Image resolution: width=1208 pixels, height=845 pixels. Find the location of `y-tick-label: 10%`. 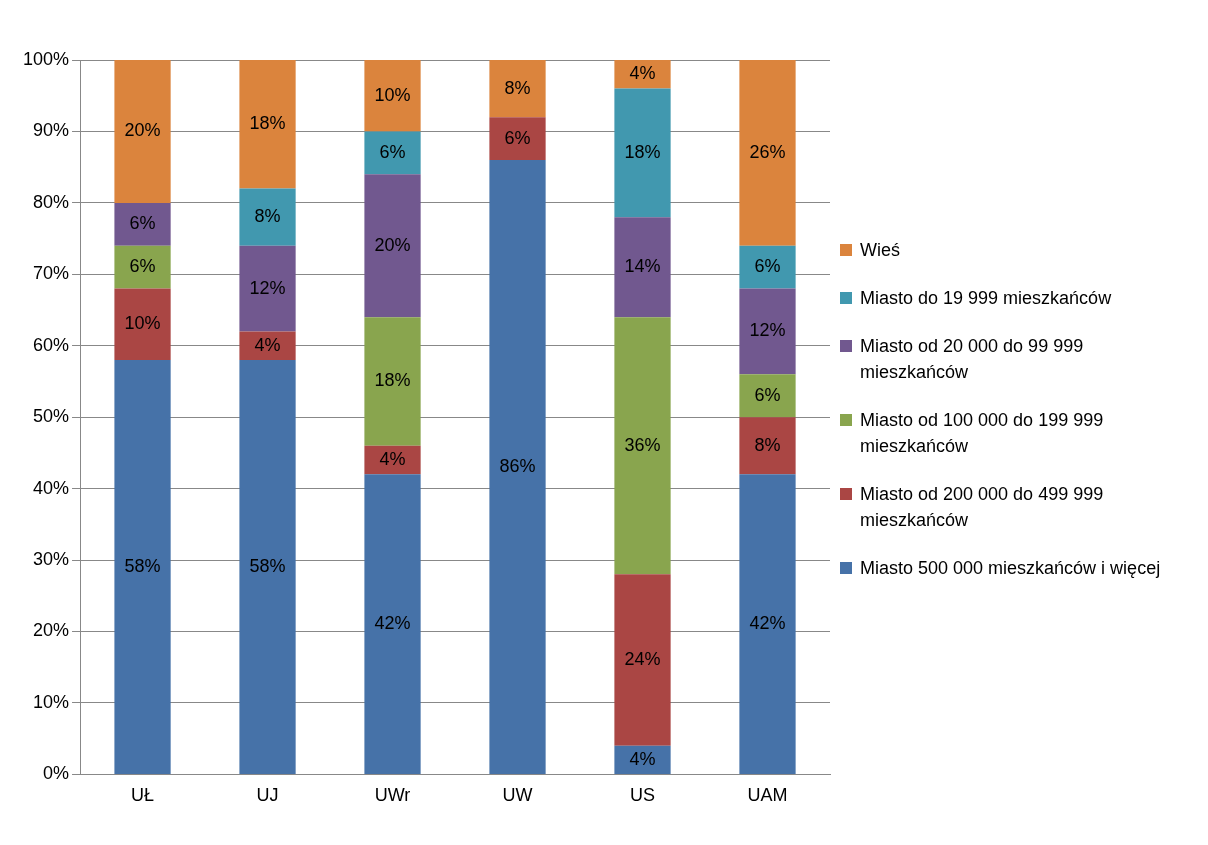

y-tick-label: 10% is located at coordinates (51, 701).